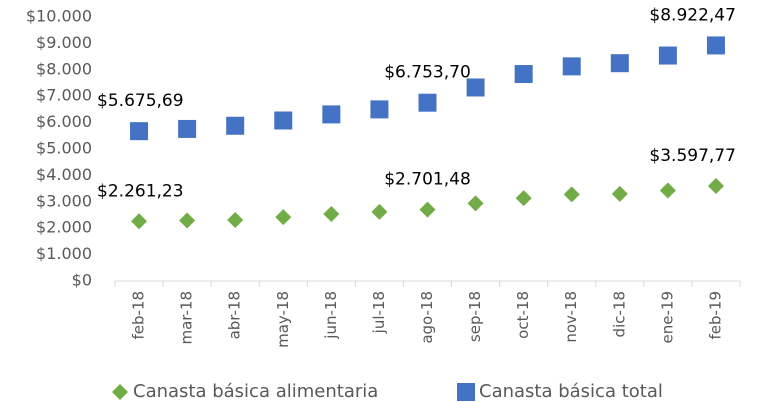 Image resolution: width=761 pixels, height=402 pixels. I want to click on data-label: $3.597,77, so click(692, 156).